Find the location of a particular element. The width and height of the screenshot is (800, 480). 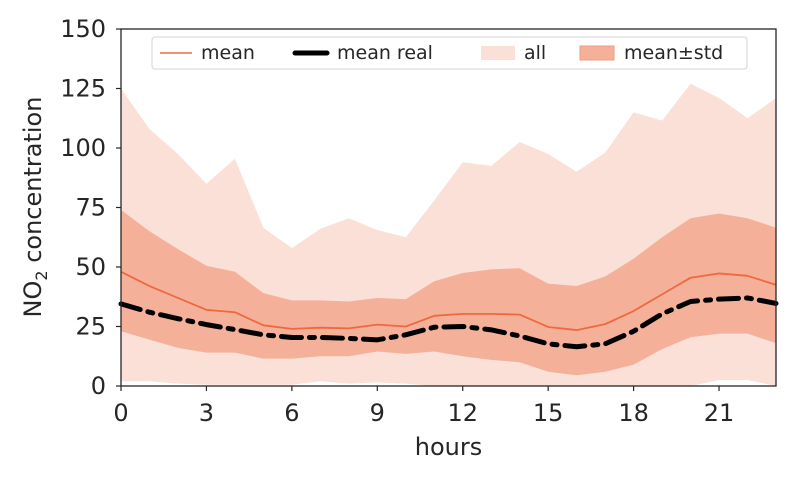

x-tick-label: 15 is located at coordinates (548, 413).